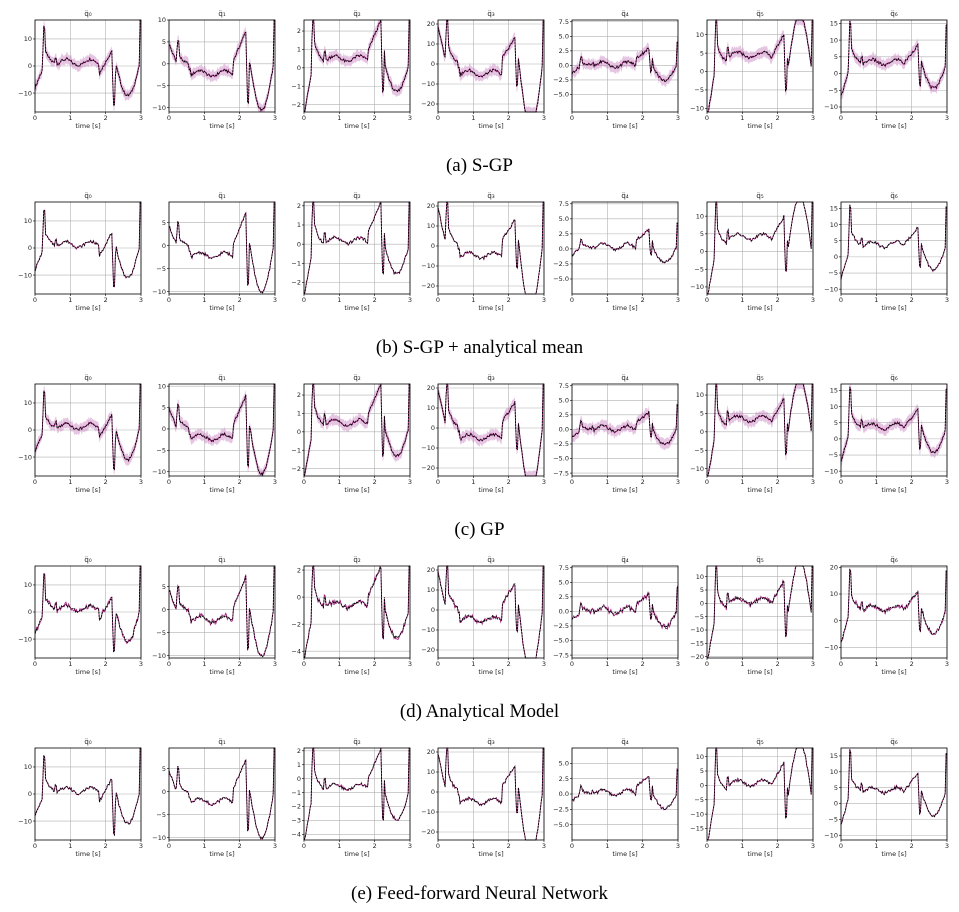  I want to click on caption-s-gp-analytical-mean: (b) S-GP + analytical mean, so click(479, 347).